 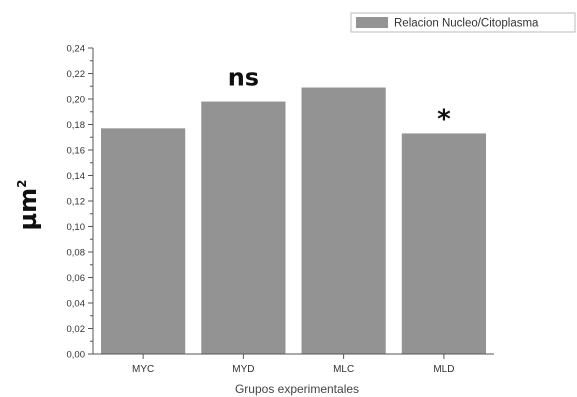 What do you see at coordinates (76, 304) in the screenshot?
I see `y-tick-label: 0,04` at bounding box center [76, 304].